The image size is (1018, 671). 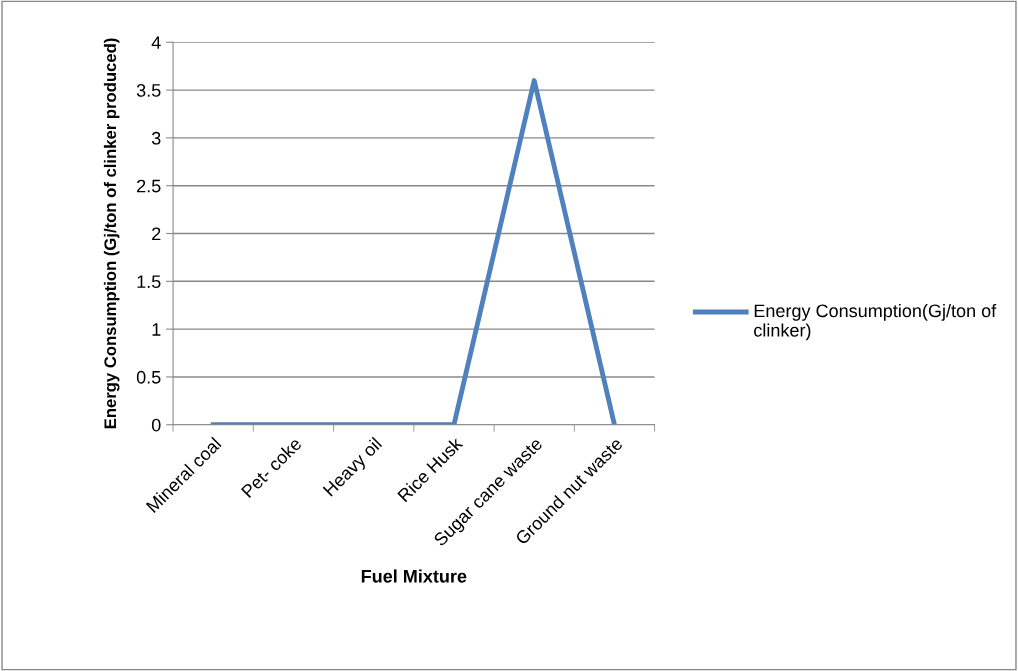 What do you see at coordinates (156, 138) in the screenshot?
I see `y-tick-label: 3` at bounding box center [156, 138].